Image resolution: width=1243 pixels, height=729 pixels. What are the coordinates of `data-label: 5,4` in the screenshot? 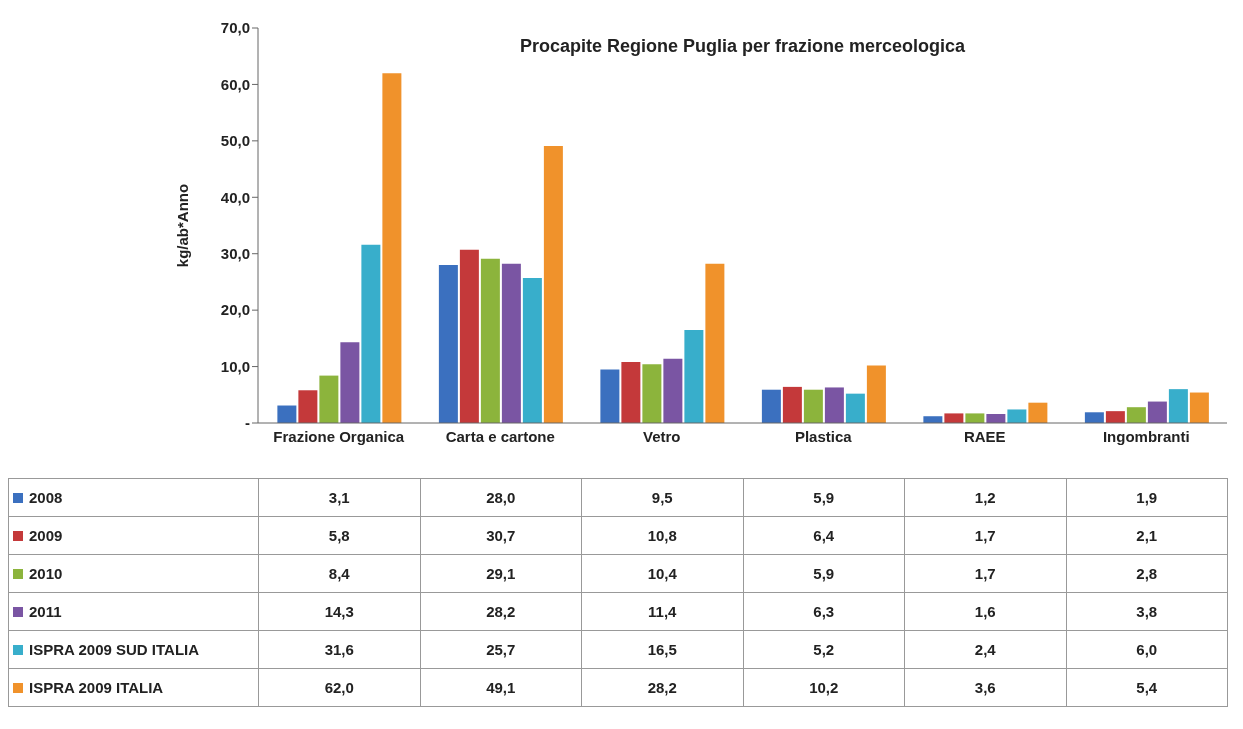 It's located at (1147, 687).